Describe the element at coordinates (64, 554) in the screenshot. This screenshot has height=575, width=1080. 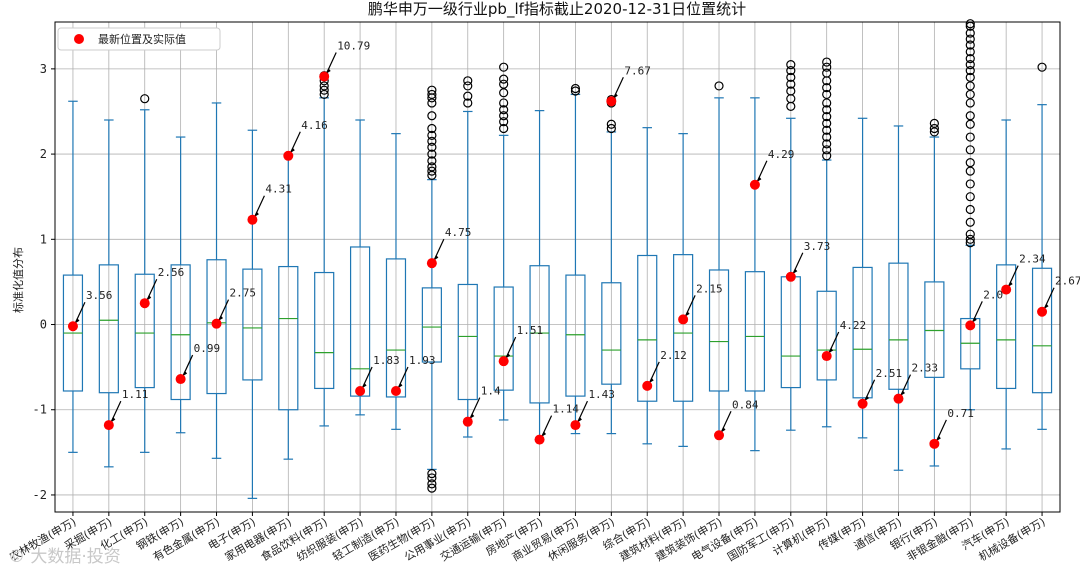
I see `watermark: © 大数据·投资` at that location.